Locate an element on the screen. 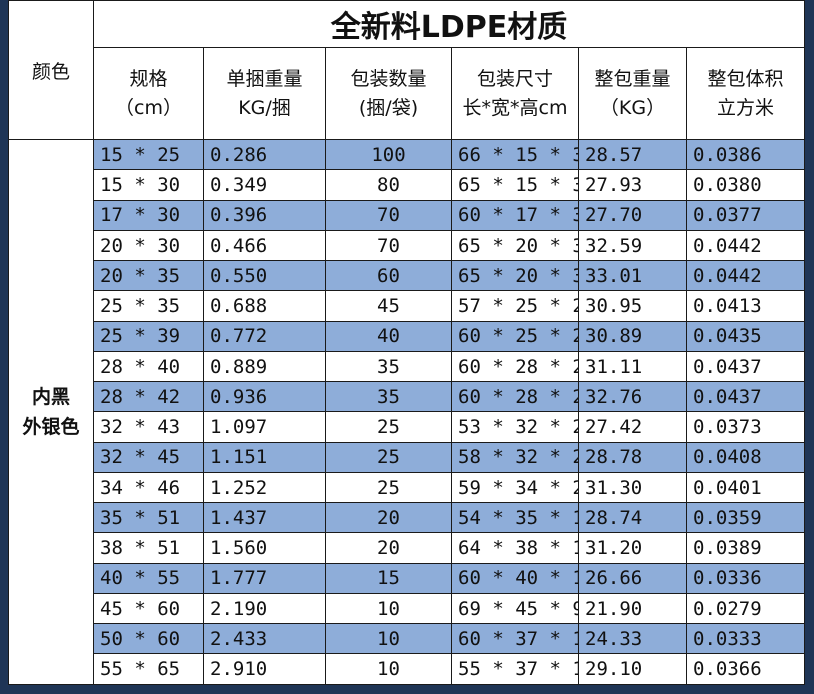  cell-volume: 0.0359 is located at coordinates (745, 518).